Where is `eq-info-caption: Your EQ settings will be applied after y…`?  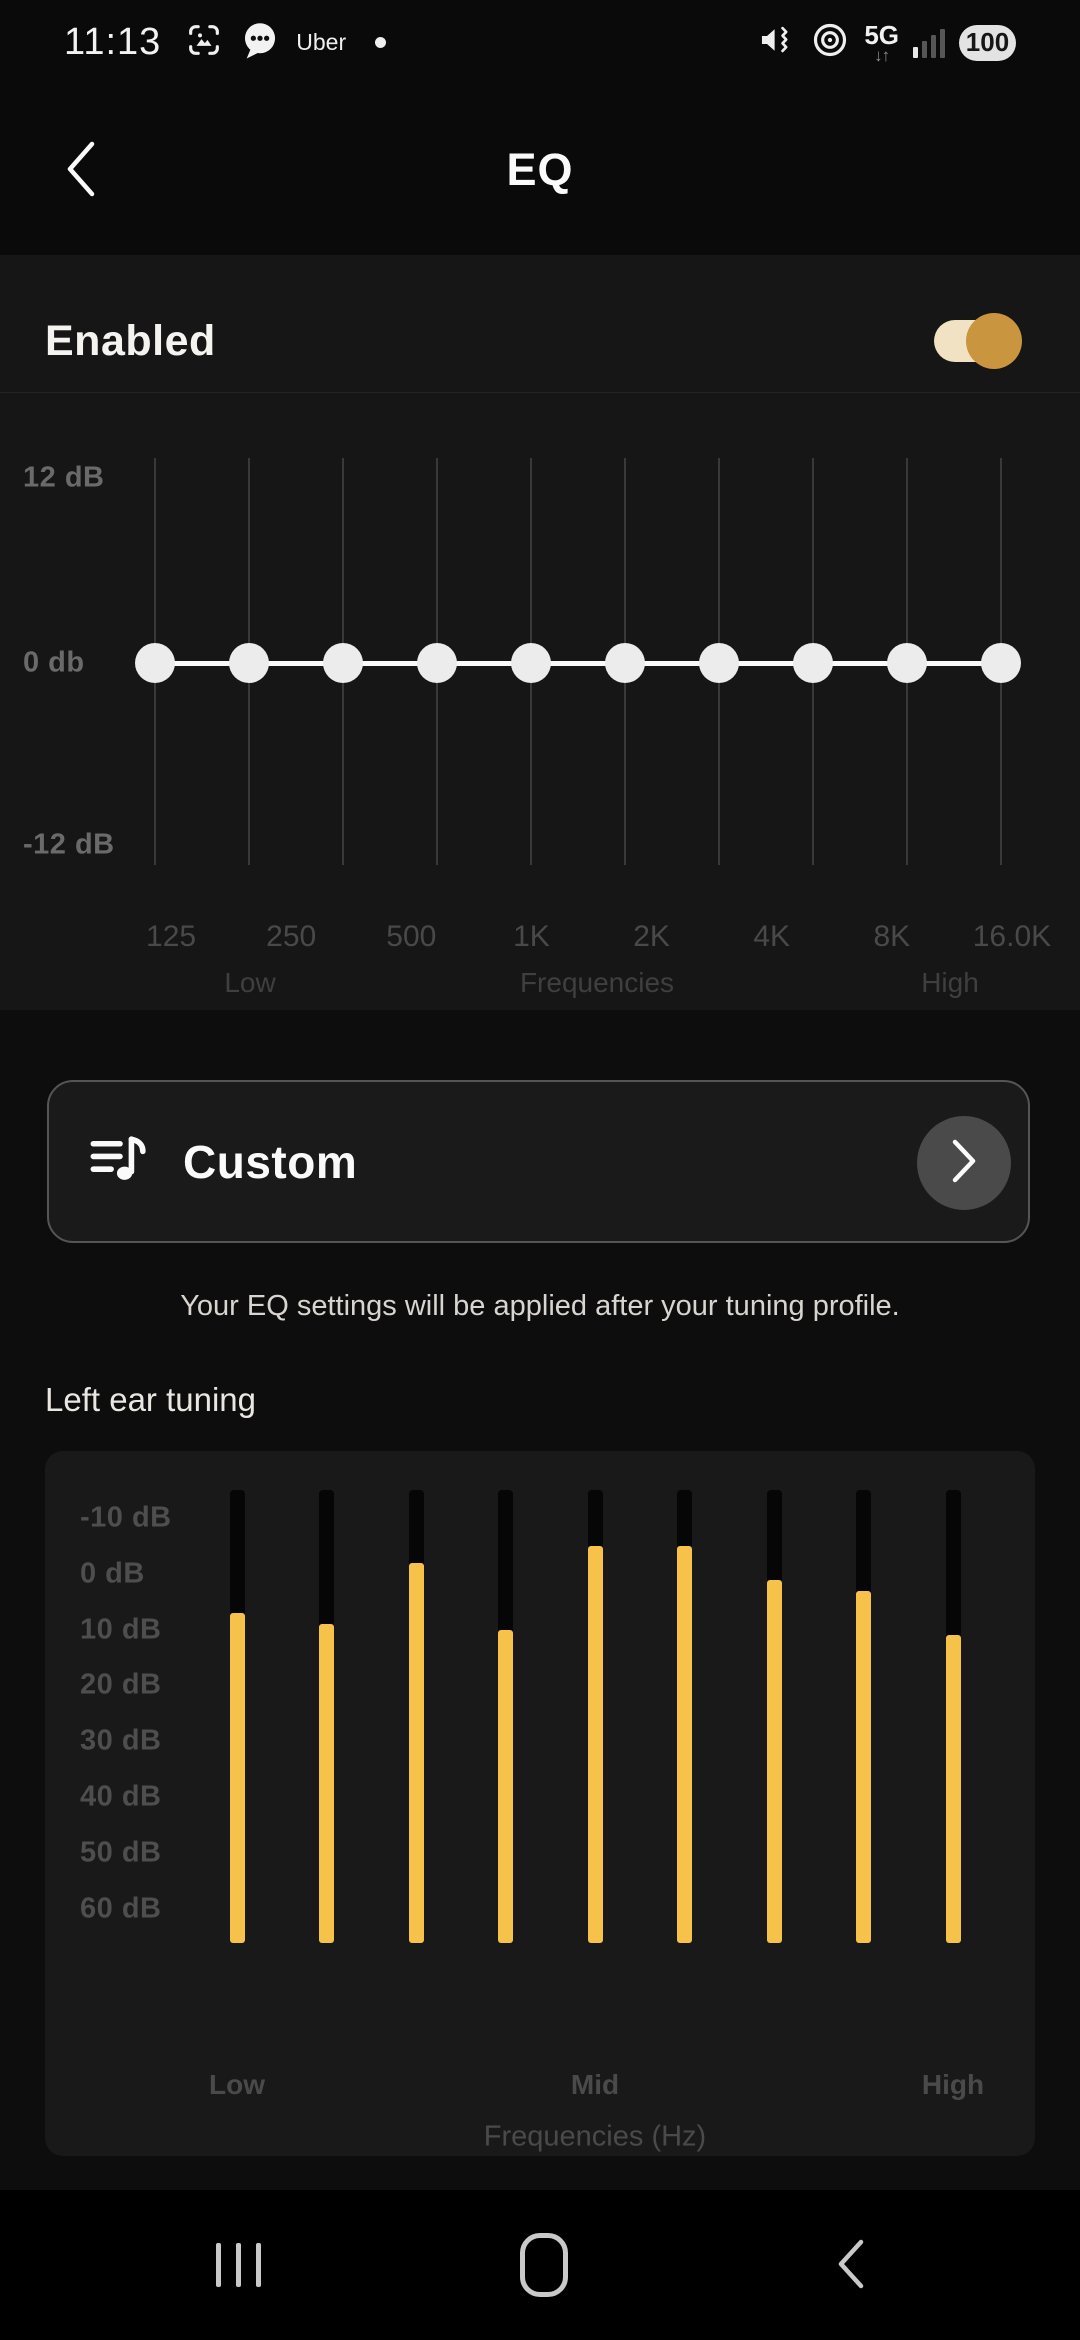 eq-info-caption: Your EQ settings will be applied after y… is located at coordinates (540, 1306).